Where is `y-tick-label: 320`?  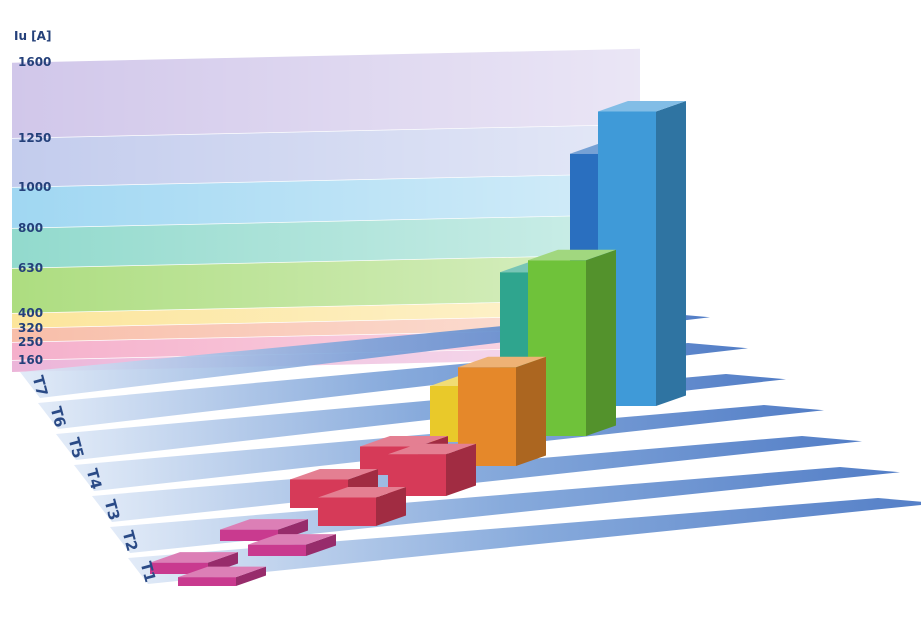
y-tick-label: 320 is located at coordinates (30, 328).